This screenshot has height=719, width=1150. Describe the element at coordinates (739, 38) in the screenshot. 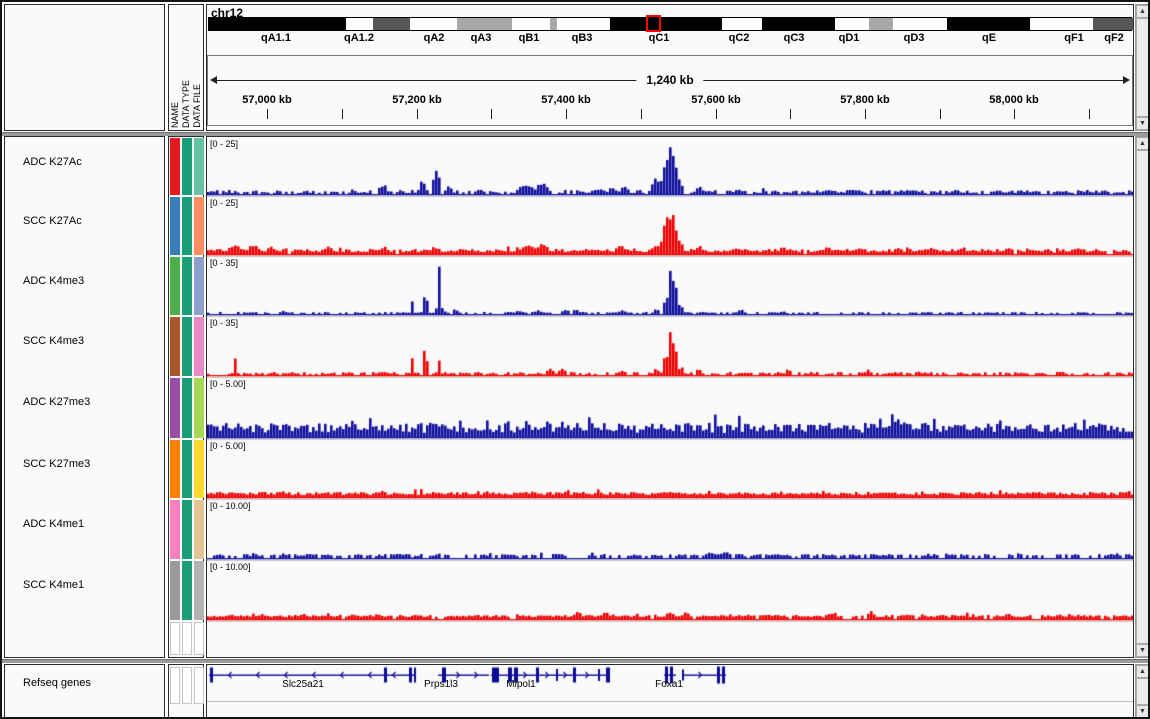

I see `cytoband-label: qC2` at that location.